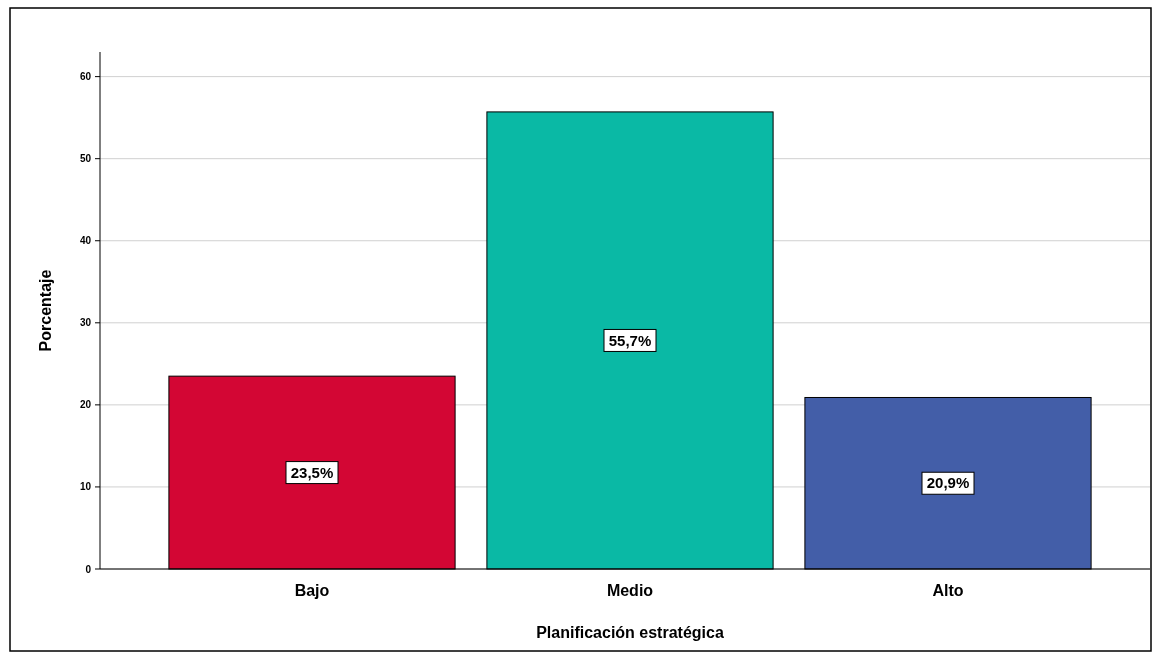  What do you see at coordinates (45, 310) in the screenshot?
I see `y-axis-title: Porcentaje` at bounding box center [45, 310].